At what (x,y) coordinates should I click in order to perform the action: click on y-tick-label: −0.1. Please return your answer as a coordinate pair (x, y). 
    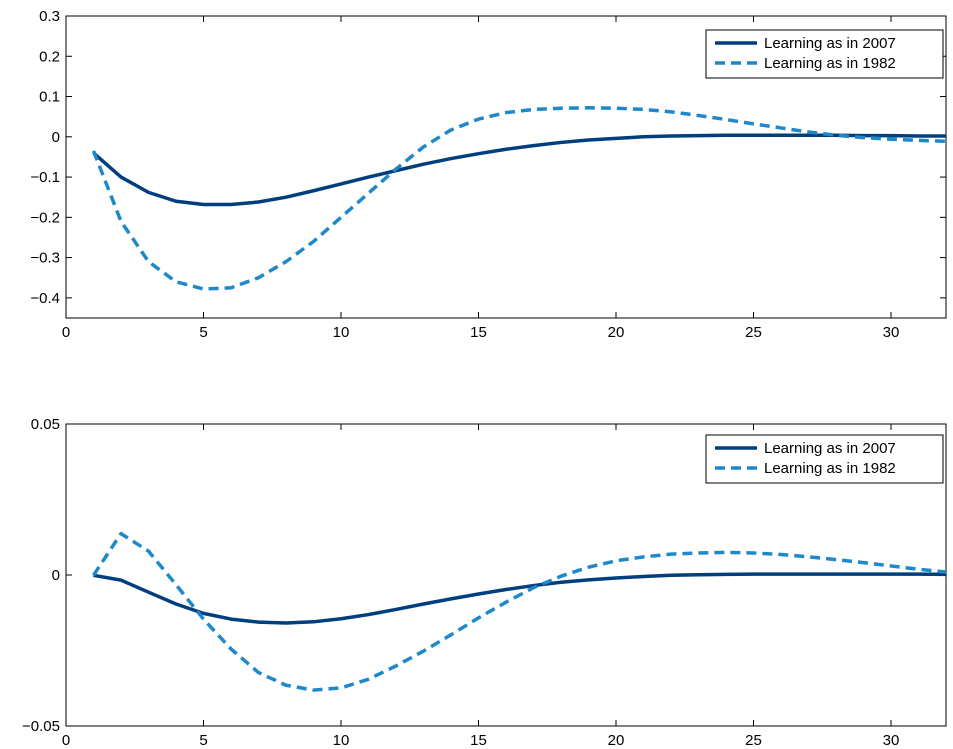
    Looking at the image, I should click on (45, 177).